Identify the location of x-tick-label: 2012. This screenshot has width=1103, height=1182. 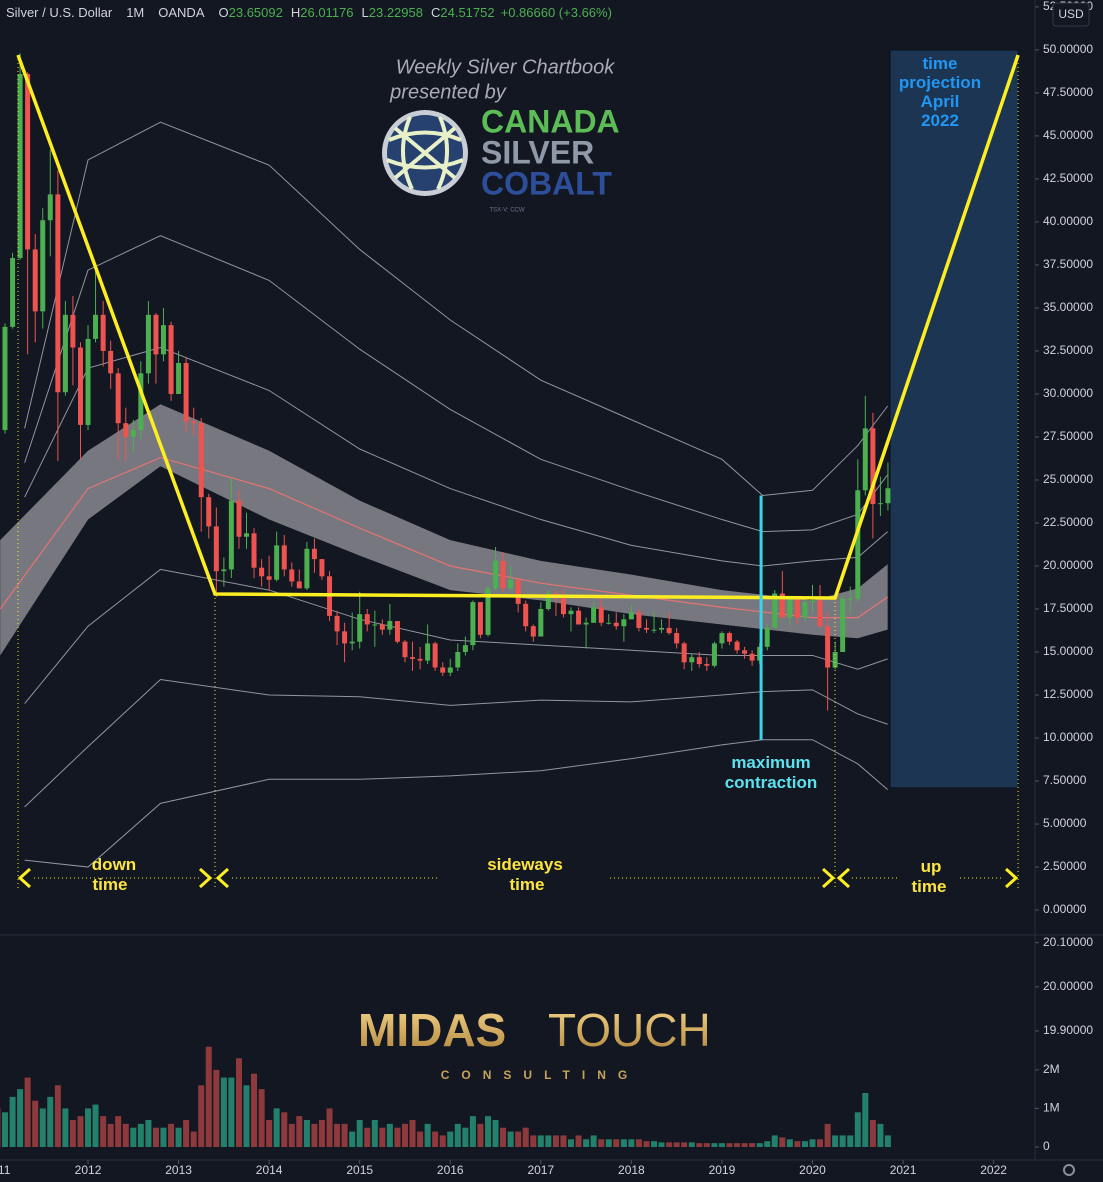
(88, 1170).